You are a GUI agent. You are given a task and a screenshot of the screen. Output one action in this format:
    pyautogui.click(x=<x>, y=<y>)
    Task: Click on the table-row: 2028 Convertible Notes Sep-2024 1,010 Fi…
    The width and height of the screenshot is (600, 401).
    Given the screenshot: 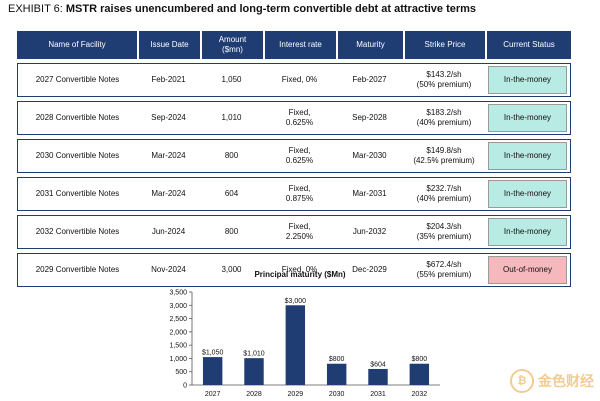 What is the action you would take?
    pyautogui.click(x=294, y=118)
    